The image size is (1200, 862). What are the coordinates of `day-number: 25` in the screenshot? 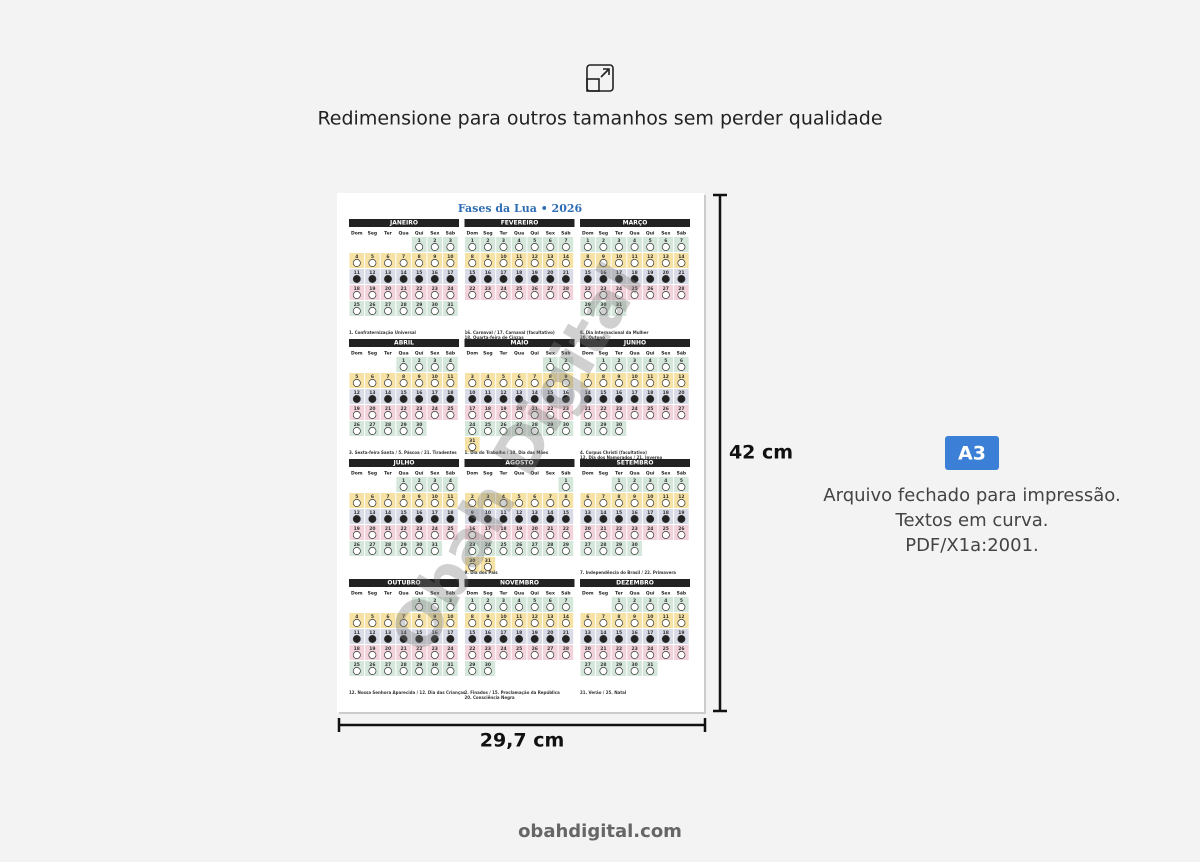 It's located at (503, 545).